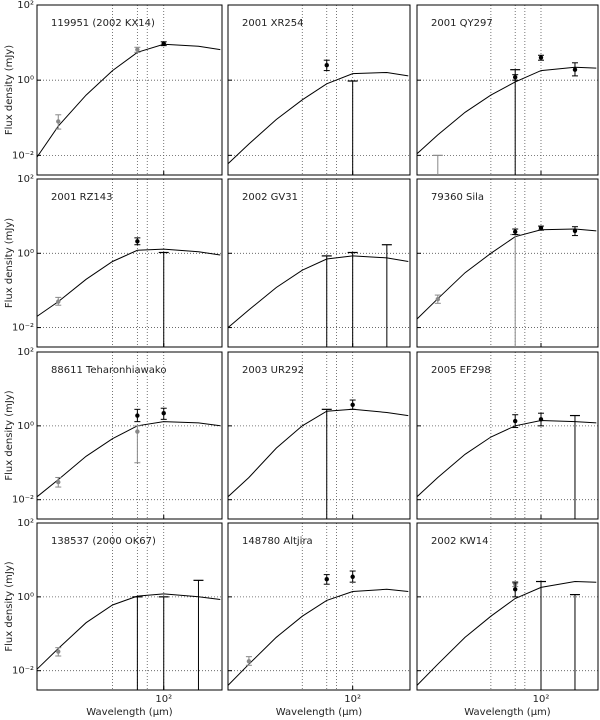  I want to click on panel-title: 88611 Teharonhiawako, so click(108, 370).